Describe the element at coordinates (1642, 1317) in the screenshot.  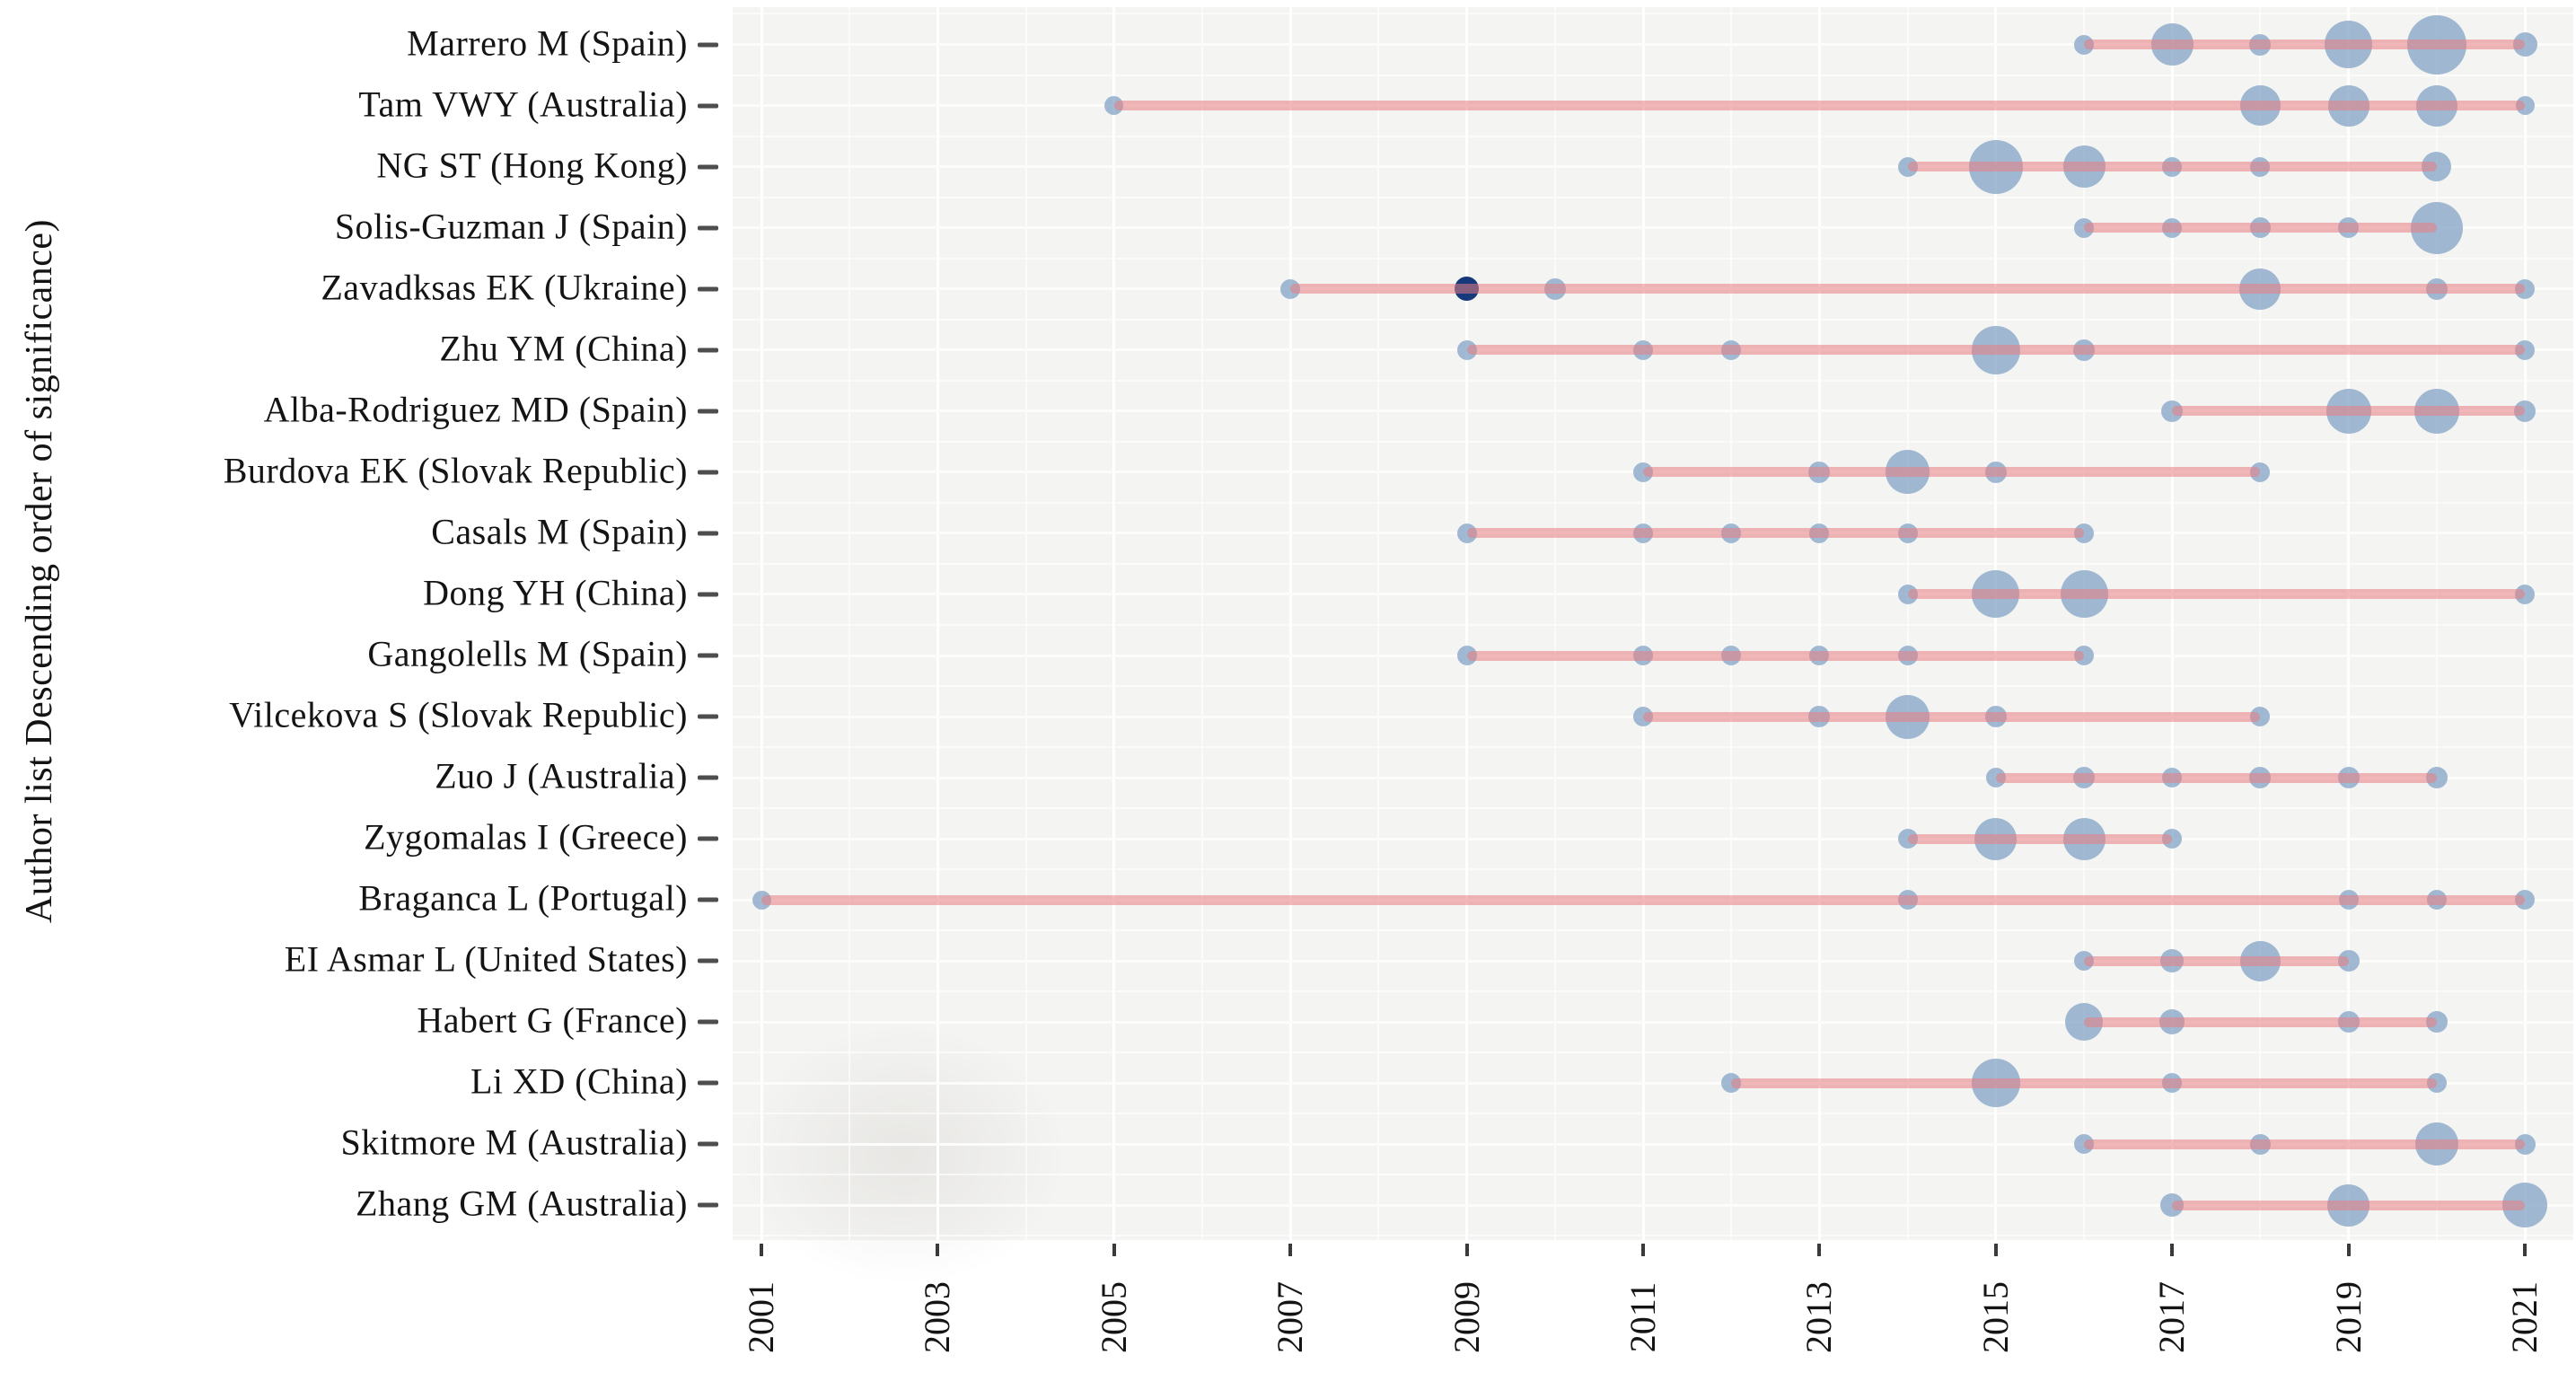
I see `x-axis-tick-label: 2011` at that location.